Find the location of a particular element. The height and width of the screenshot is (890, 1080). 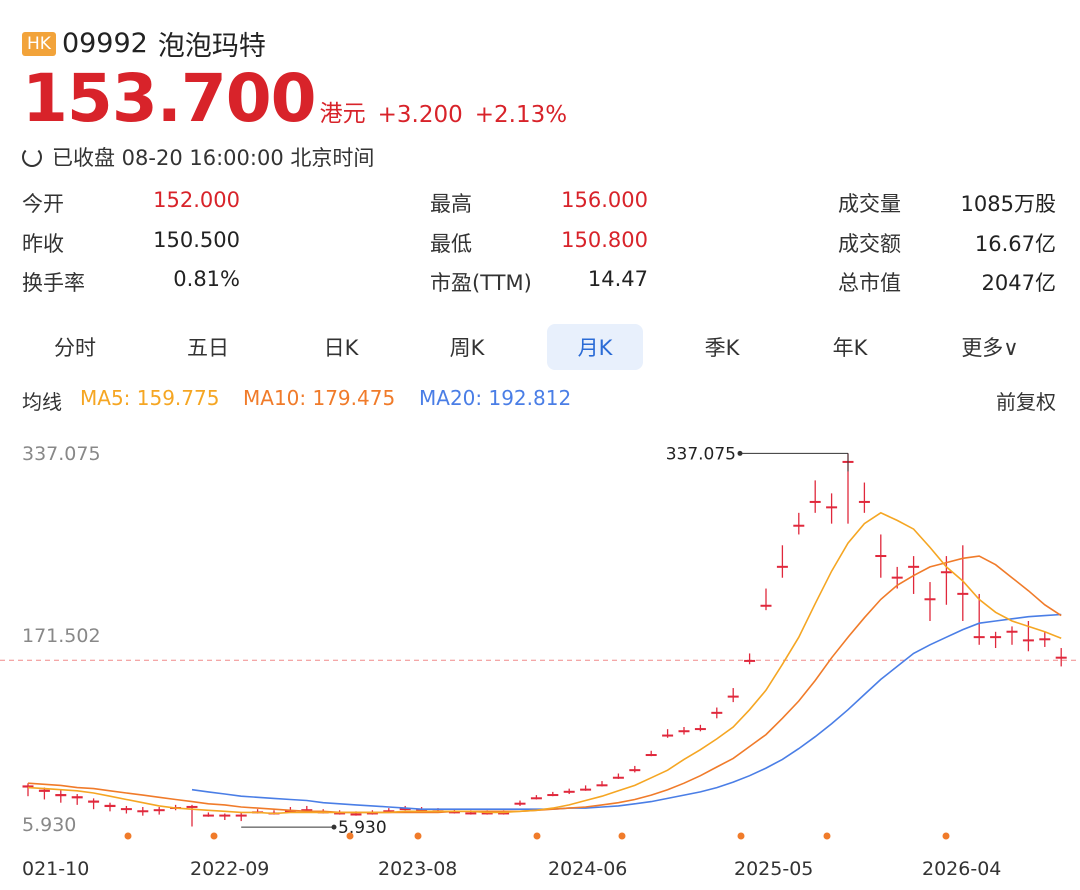

stat-value: 14.47 is located at coordinates (617, 279).